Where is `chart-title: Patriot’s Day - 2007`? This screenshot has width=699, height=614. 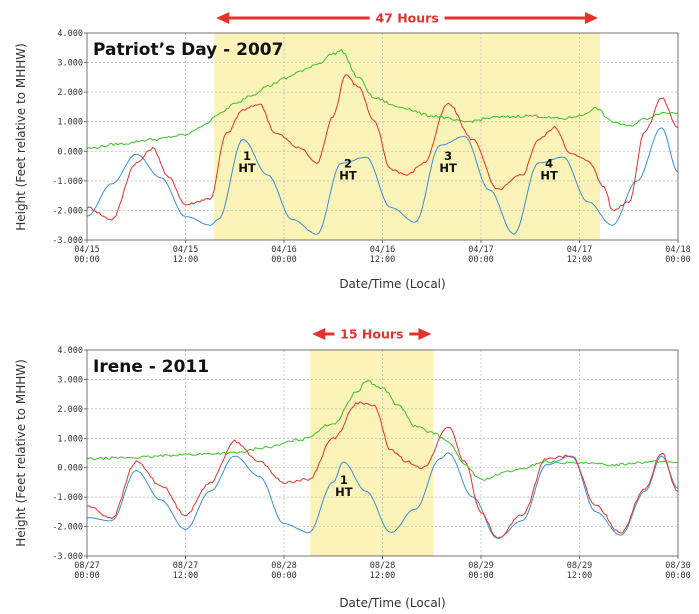 chart-title: Patriot’s Day - 2007 is located at coordinates (188, 50).